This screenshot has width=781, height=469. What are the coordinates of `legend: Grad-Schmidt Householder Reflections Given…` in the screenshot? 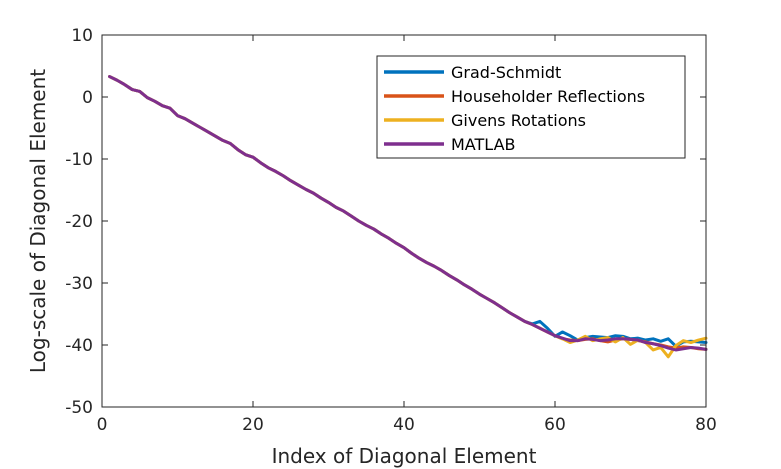 It's located at (531, 107).